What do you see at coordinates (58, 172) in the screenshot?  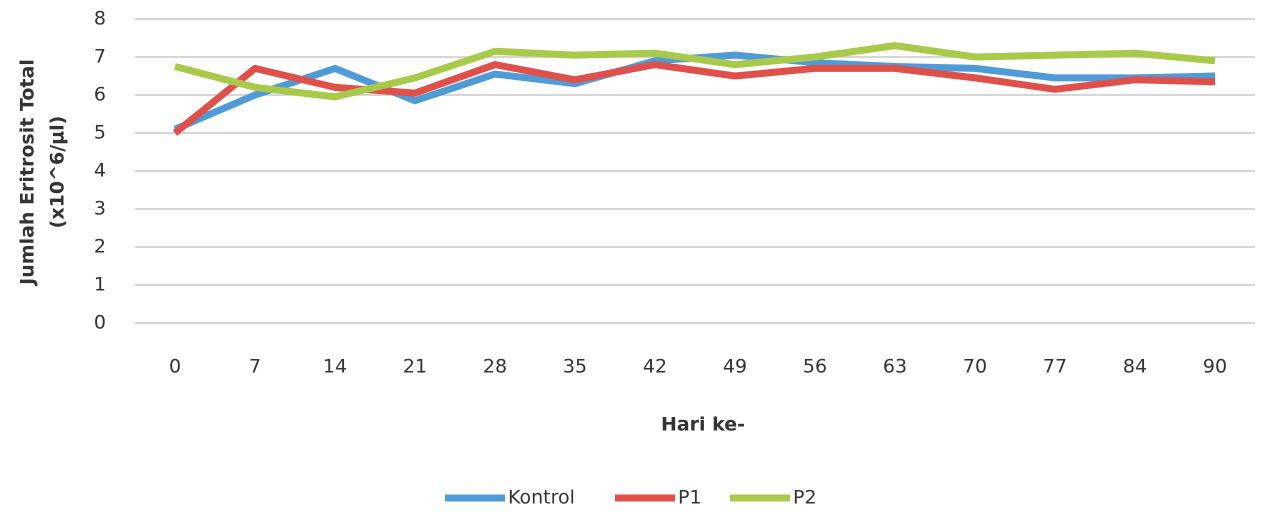 I see `y-axis-title-line: (x10^6/µl)` at bounding box center [58, 172].